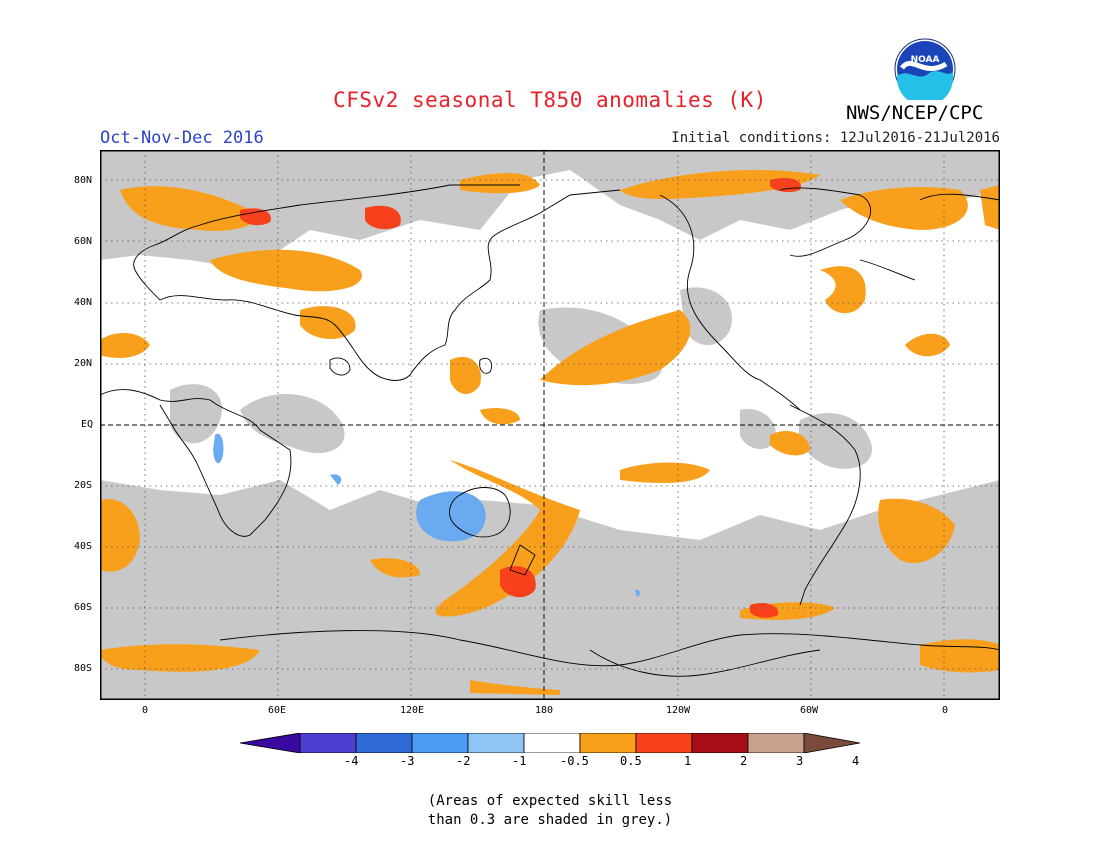  I want to click on legend-tick-label: -2, so click(463, 761).